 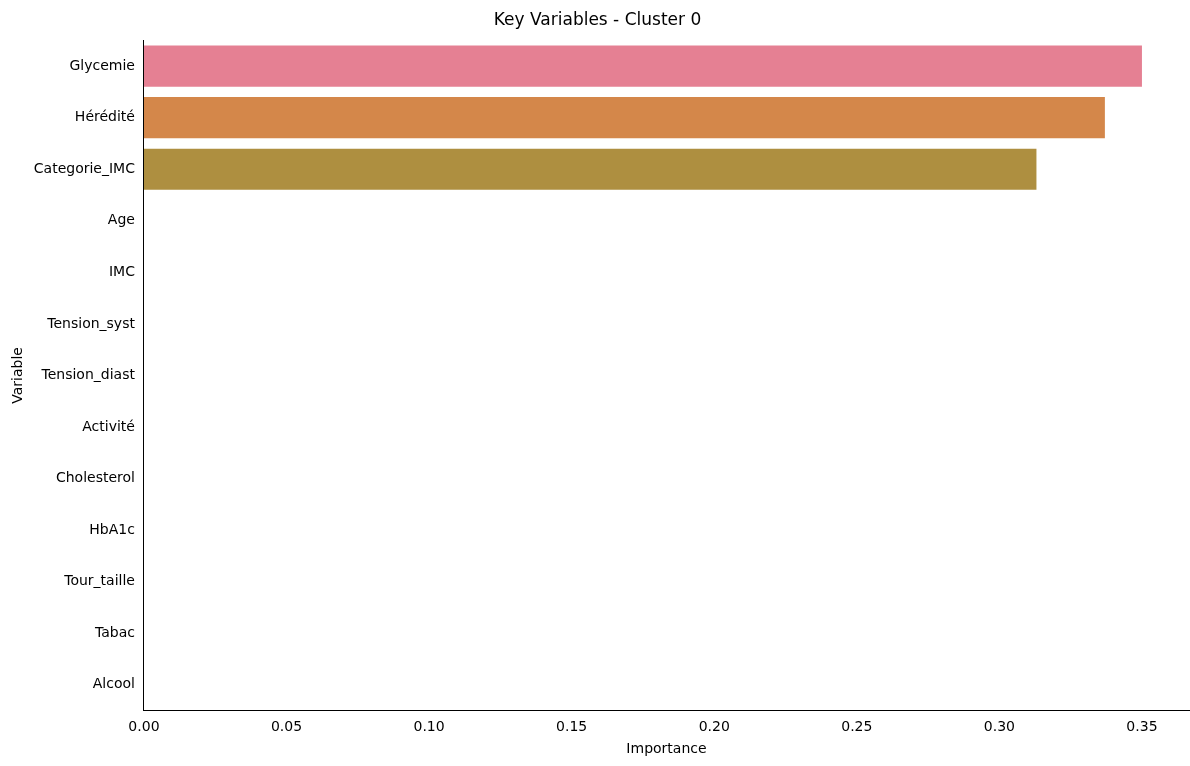 What do you see at coordinates (122, 270) in the screenshot?
I see `y-tick-label: IMC` at bounding box center [122, 270].